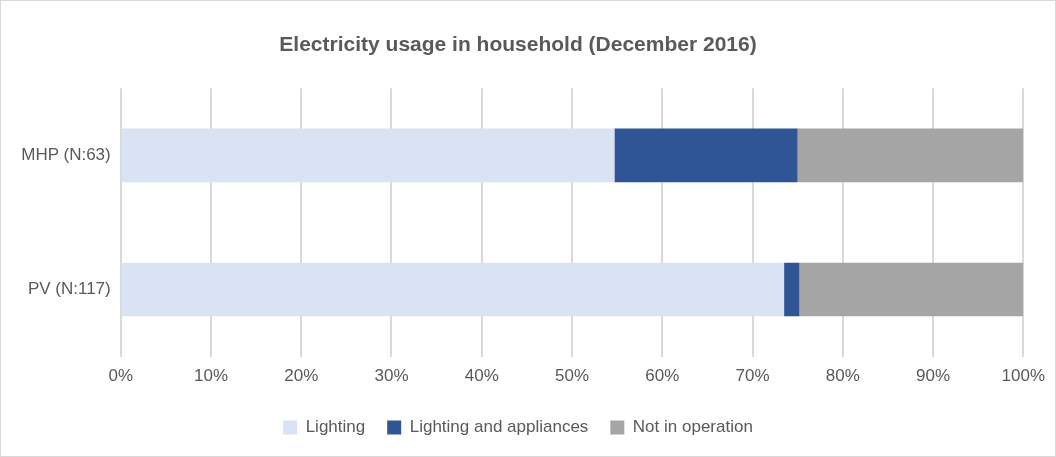 Image resolution: width=1056 pixels, height=457 pixels. Describe the element at coordinates (842, 376) in the screenshot. I see `x-tick-label: 80%` at that location.